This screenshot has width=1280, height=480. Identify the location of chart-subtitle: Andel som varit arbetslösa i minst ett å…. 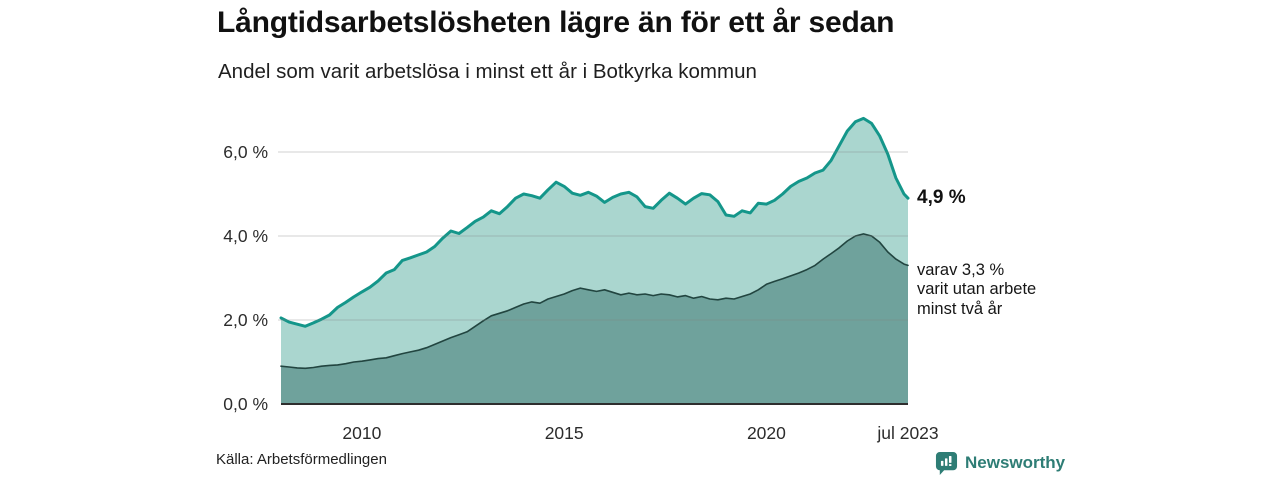
(487, 71).